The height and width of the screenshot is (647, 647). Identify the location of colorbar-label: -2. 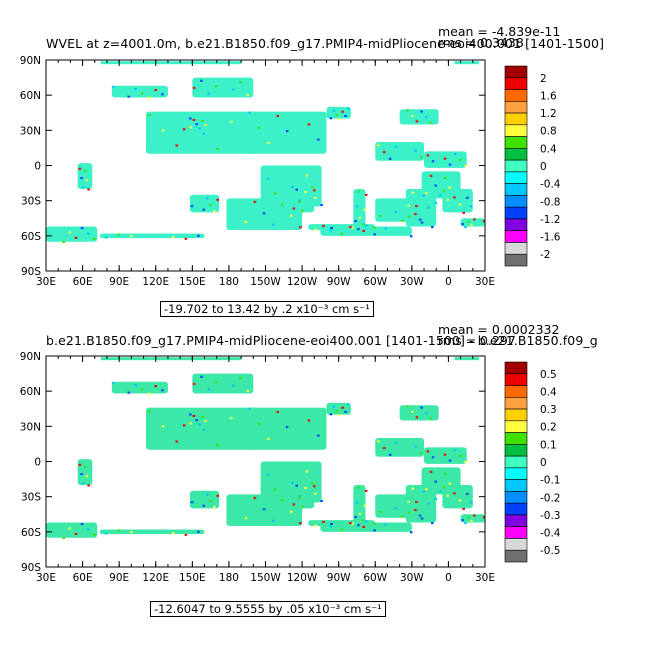
(545, 255).